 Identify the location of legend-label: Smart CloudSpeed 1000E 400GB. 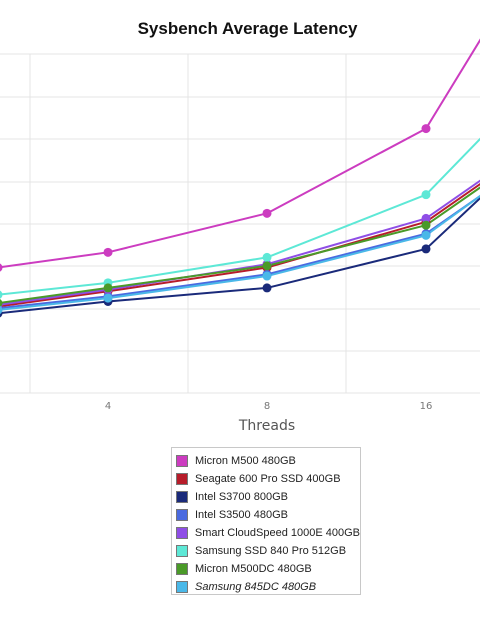
(277, 533).